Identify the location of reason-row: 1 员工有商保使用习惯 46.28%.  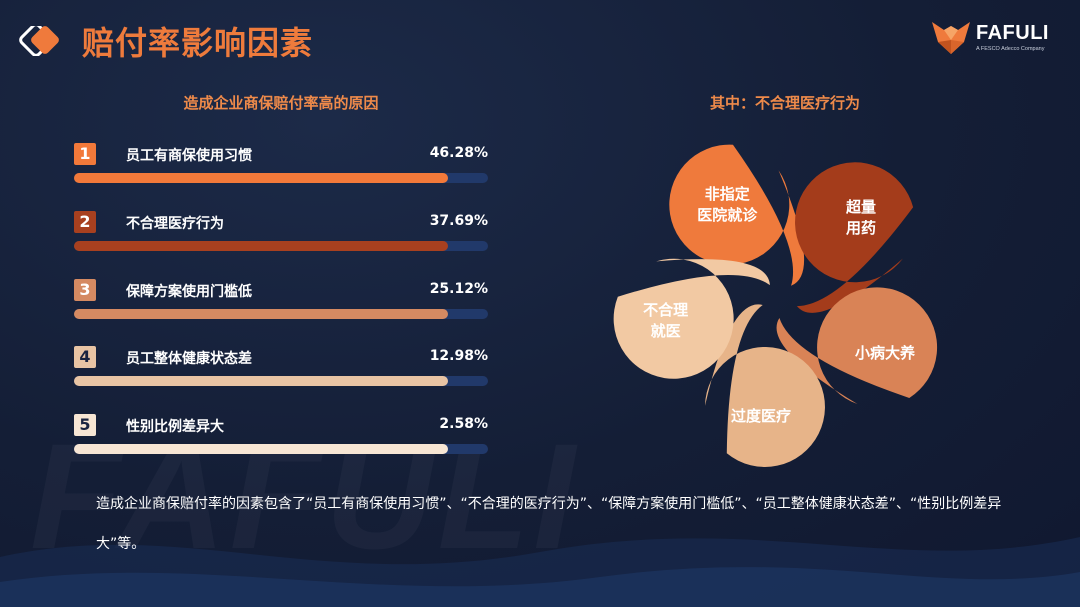
(281, 169).